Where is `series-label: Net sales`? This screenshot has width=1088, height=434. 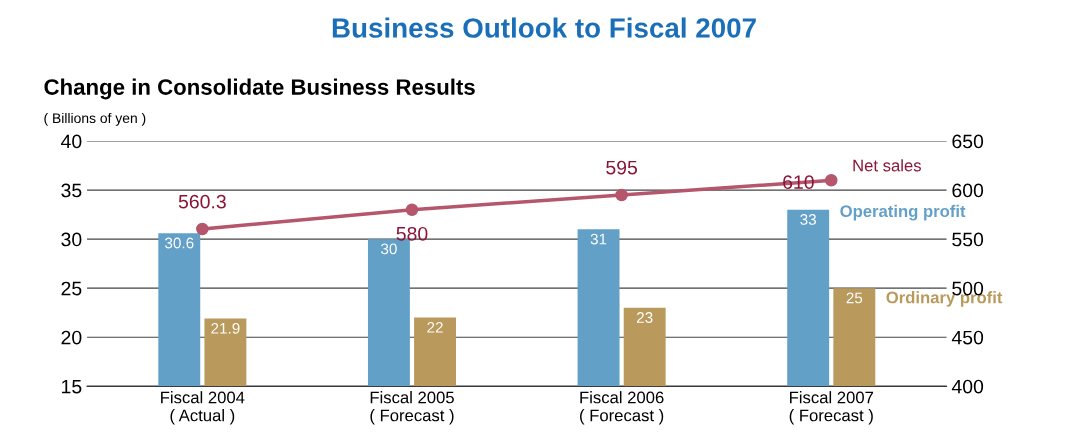 series-label: Net sales is located at coordinates (887, 165).